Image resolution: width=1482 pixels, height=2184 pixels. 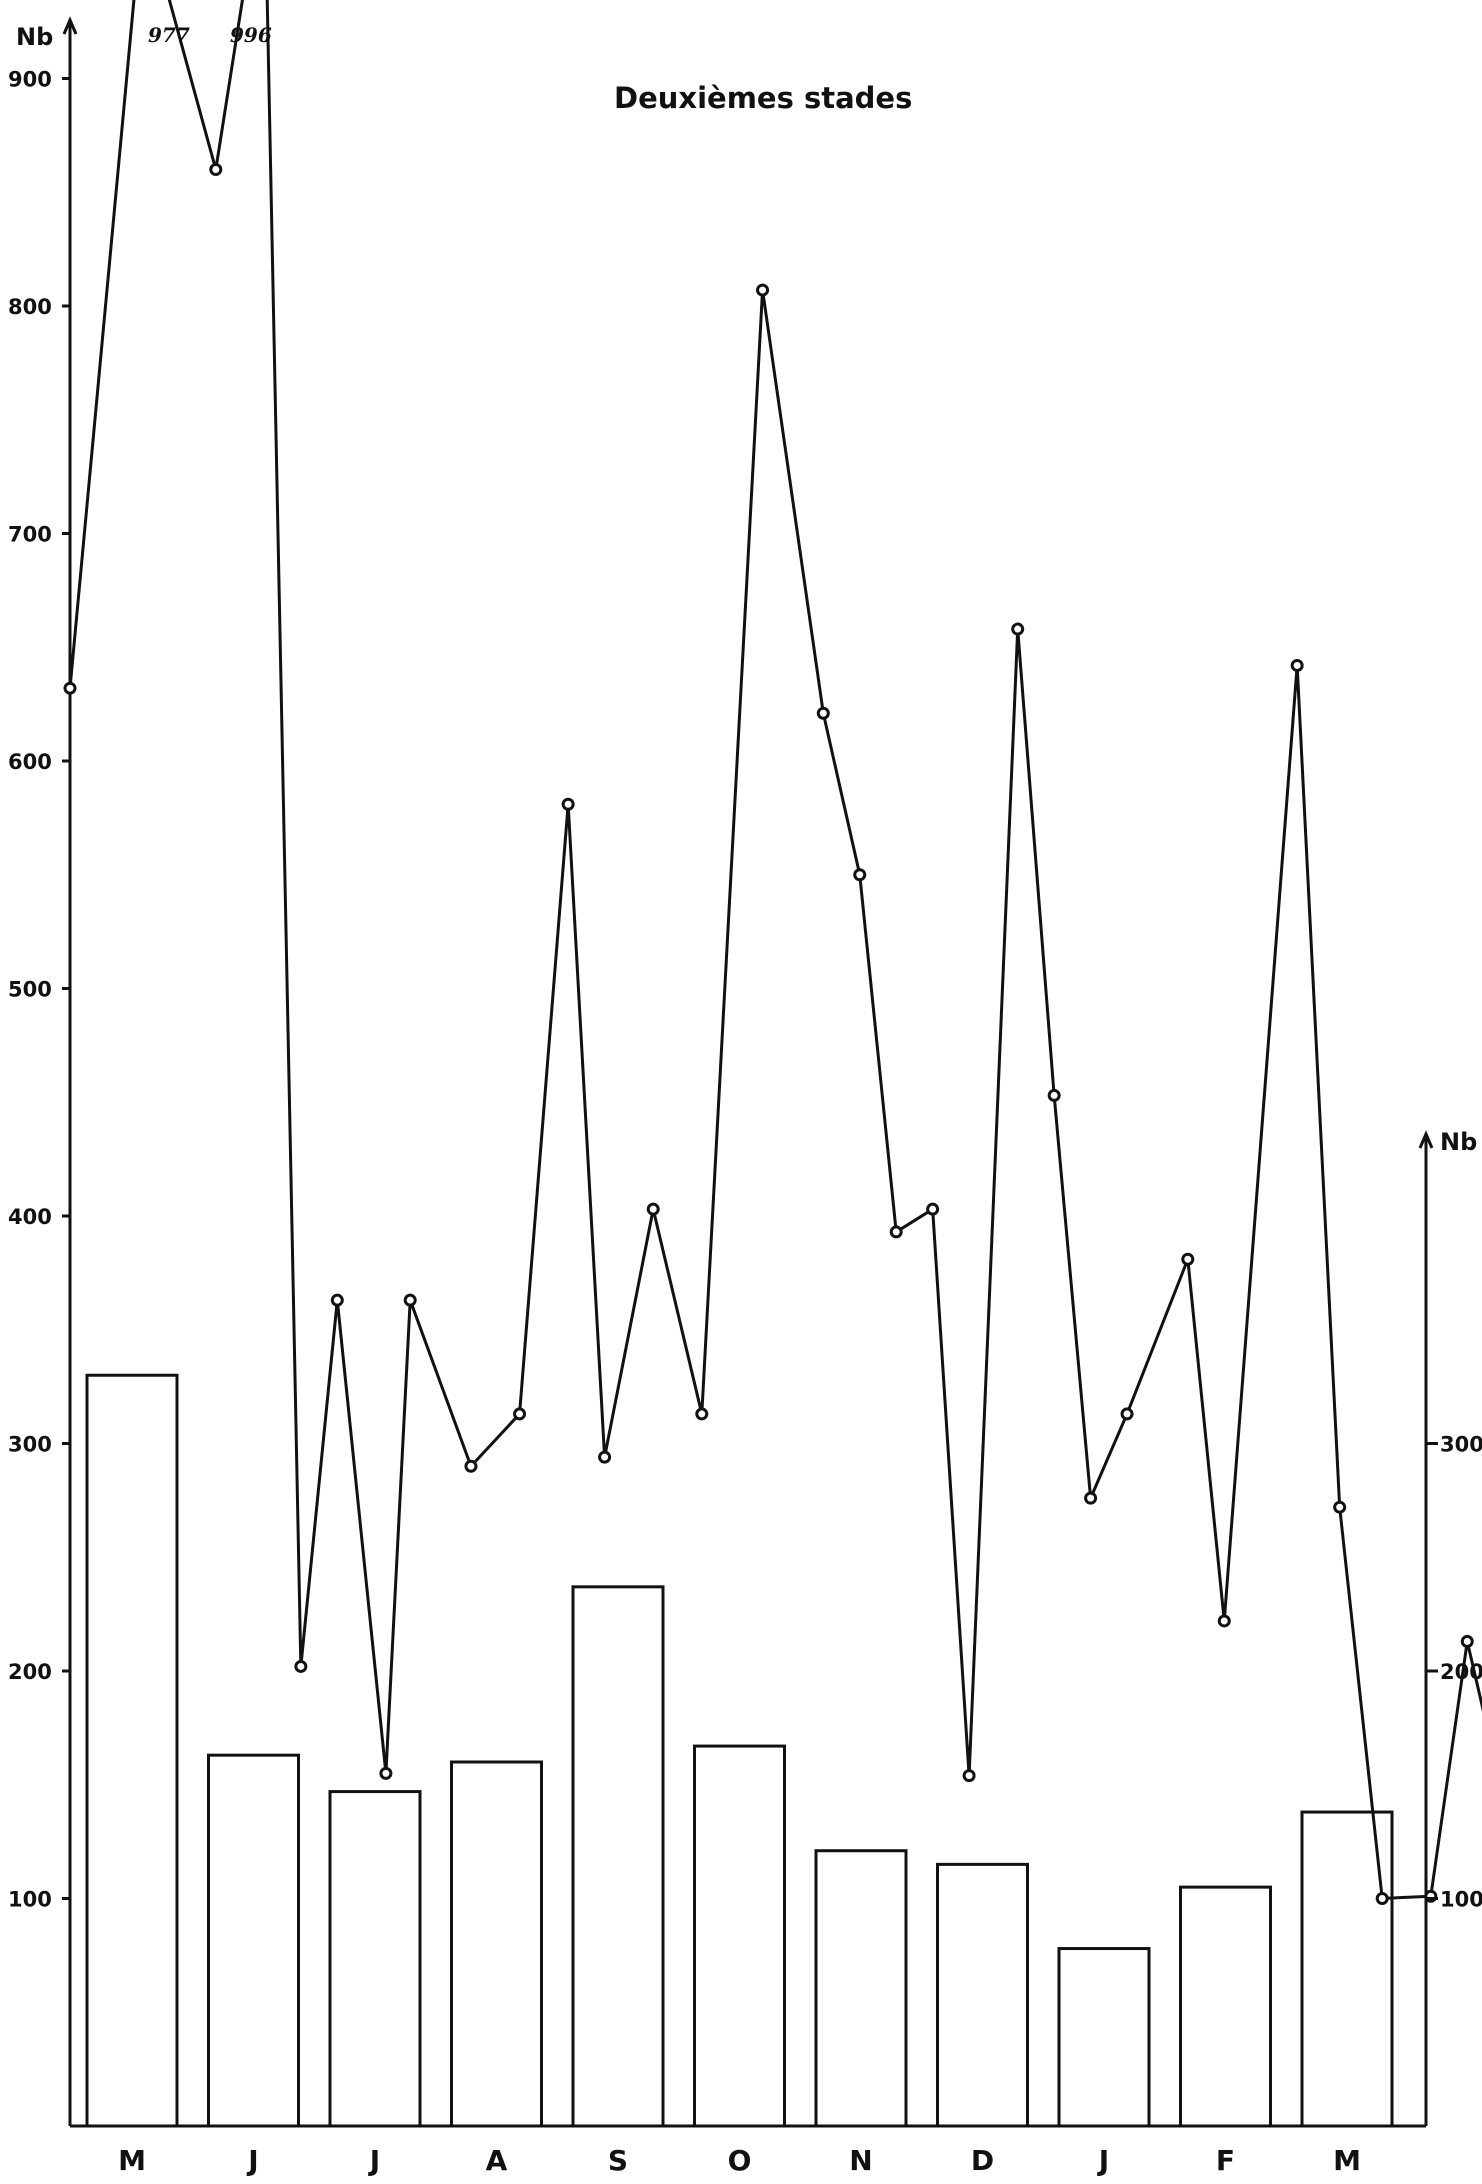 I want to click on left-tick-label: 100, so click(x=30, y=1900).